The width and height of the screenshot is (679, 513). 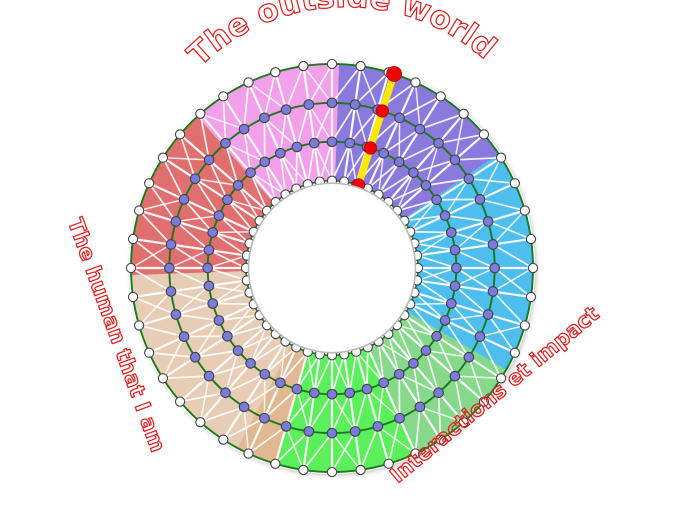 I want to click on highlighted-radial-path, so click(x=376, y=129).